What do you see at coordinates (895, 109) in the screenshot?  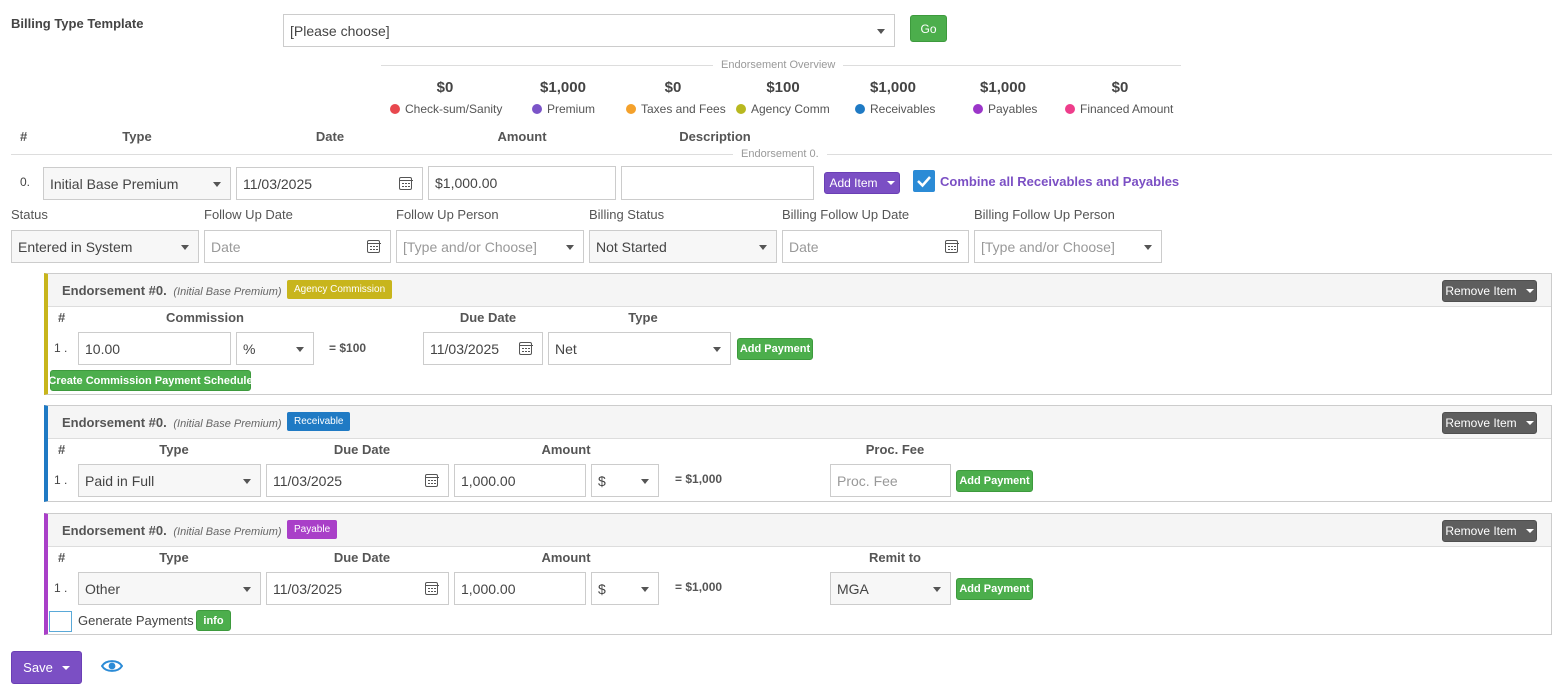 I see `overview-legend-receivables: Receivables` at bounding box center [895, 109].